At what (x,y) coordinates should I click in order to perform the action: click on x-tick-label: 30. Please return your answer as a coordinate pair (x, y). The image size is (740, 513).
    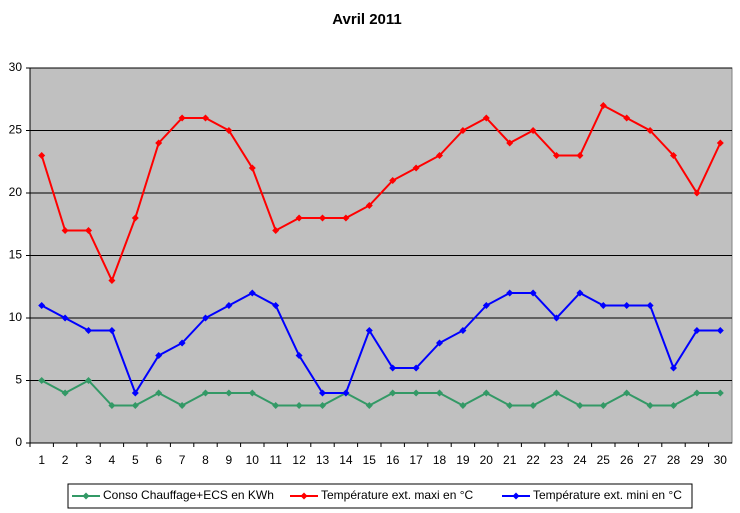
    Looking at the image, I should click on (721, 460).